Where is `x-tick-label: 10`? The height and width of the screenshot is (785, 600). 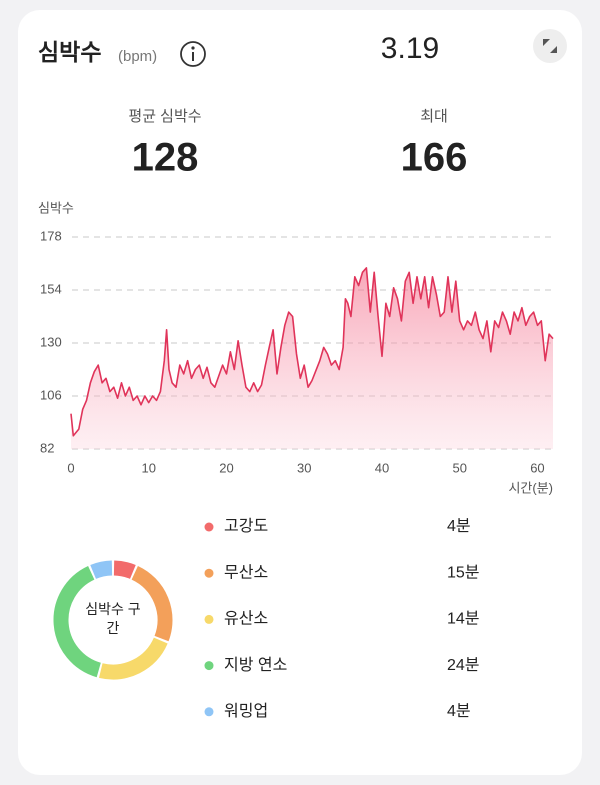 x-tick-label: 10 is located at coordinates (149, 467).